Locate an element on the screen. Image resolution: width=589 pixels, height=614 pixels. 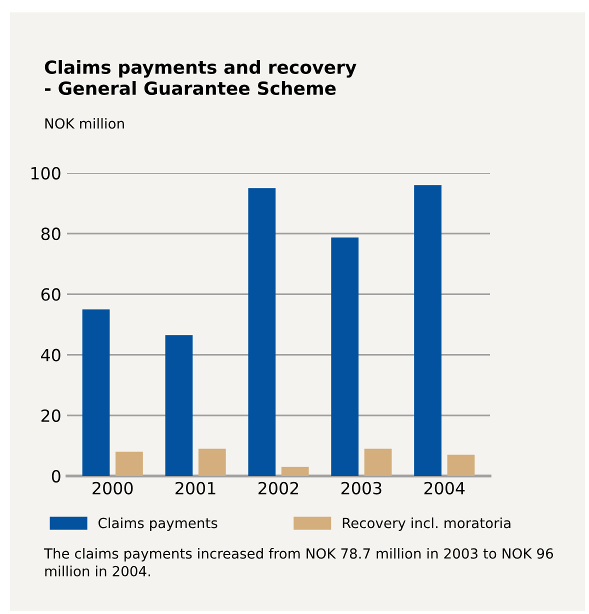
legend-label: Claims payments is located at coordinates (158, 524).